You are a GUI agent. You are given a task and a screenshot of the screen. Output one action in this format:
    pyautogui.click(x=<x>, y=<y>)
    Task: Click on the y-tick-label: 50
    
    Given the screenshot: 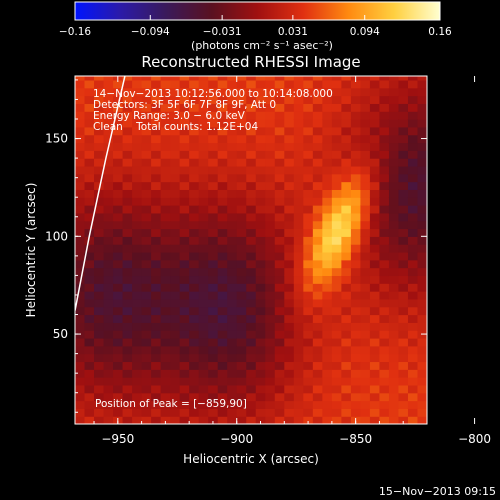 What is the action you would take?
    pyautogui.click(x=60, y=334)
    